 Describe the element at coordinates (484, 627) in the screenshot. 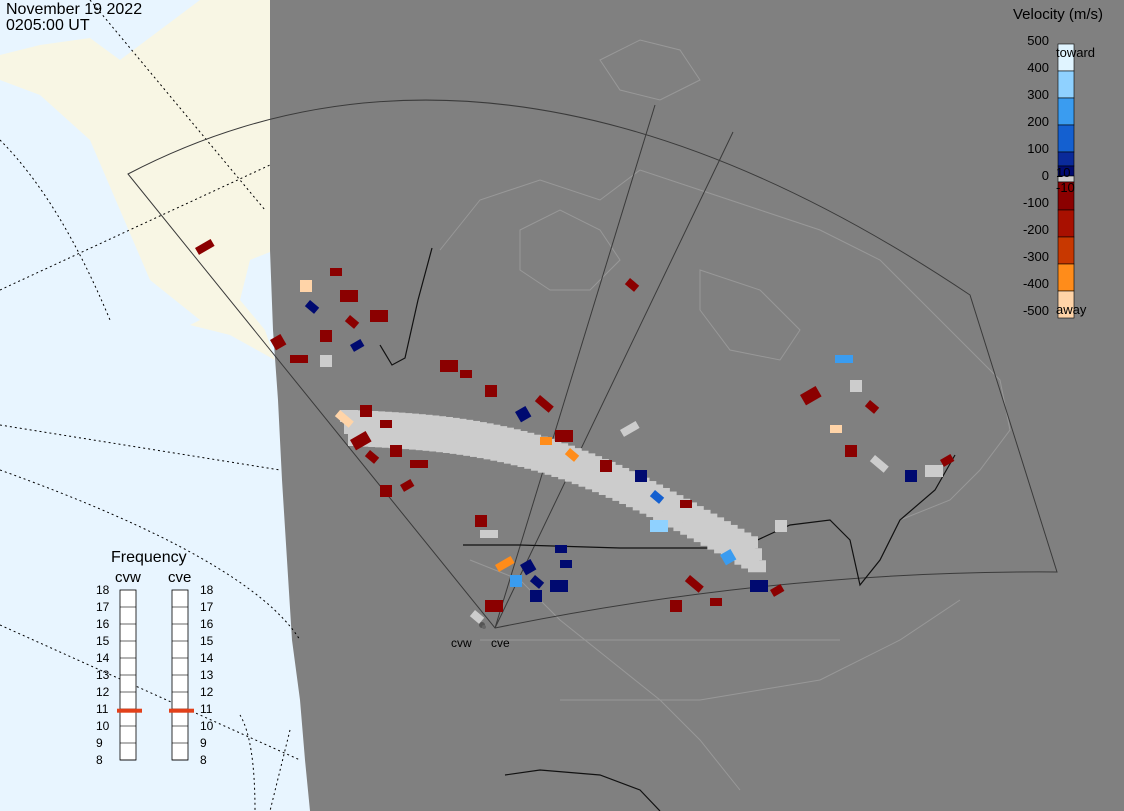

I see `radar-site-cve` at that location.